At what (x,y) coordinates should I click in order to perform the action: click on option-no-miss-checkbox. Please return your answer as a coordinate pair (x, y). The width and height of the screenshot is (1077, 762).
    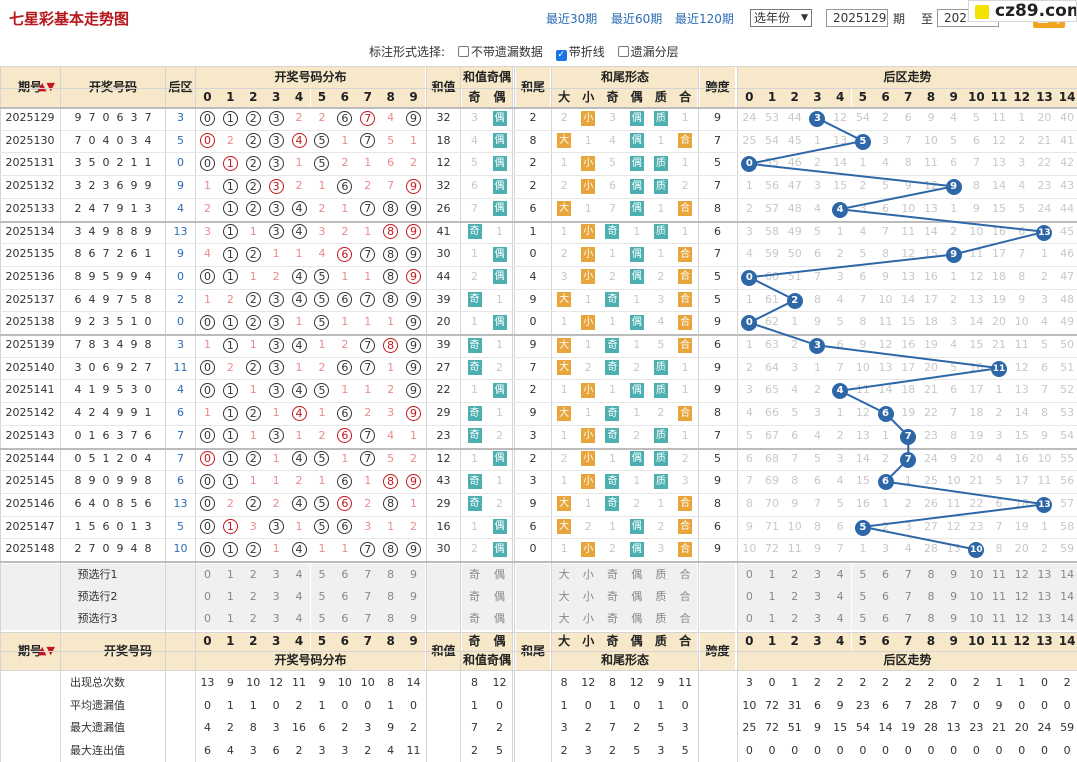
    Looking at the image, I should click on (463, 51).